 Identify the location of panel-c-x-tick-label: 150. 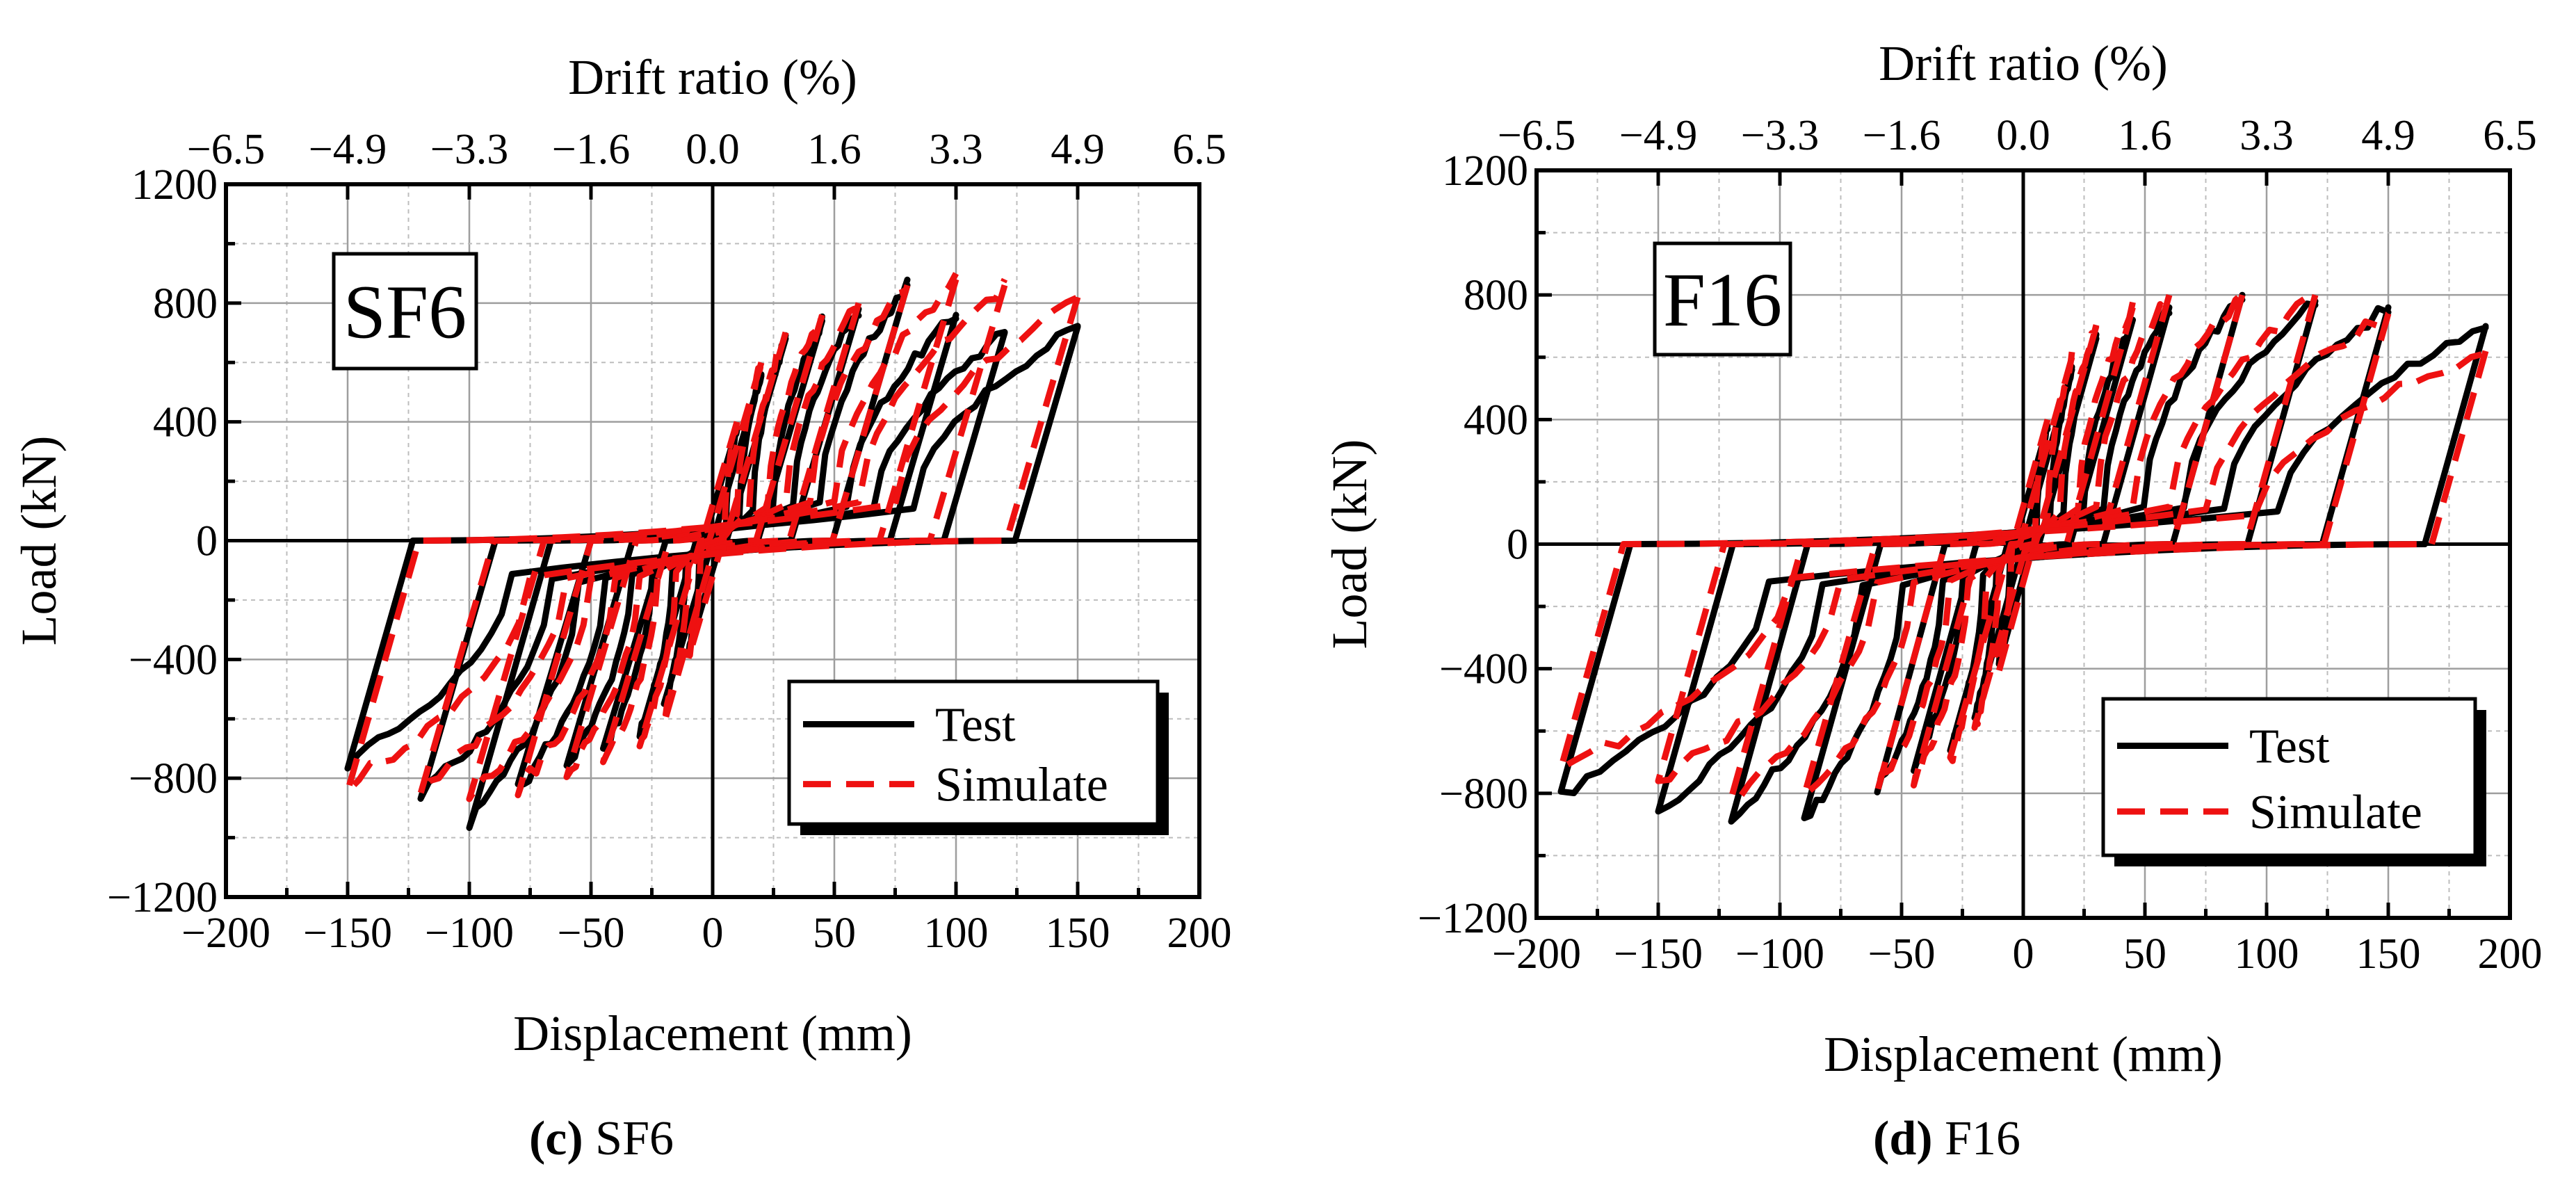
(1078, 933).